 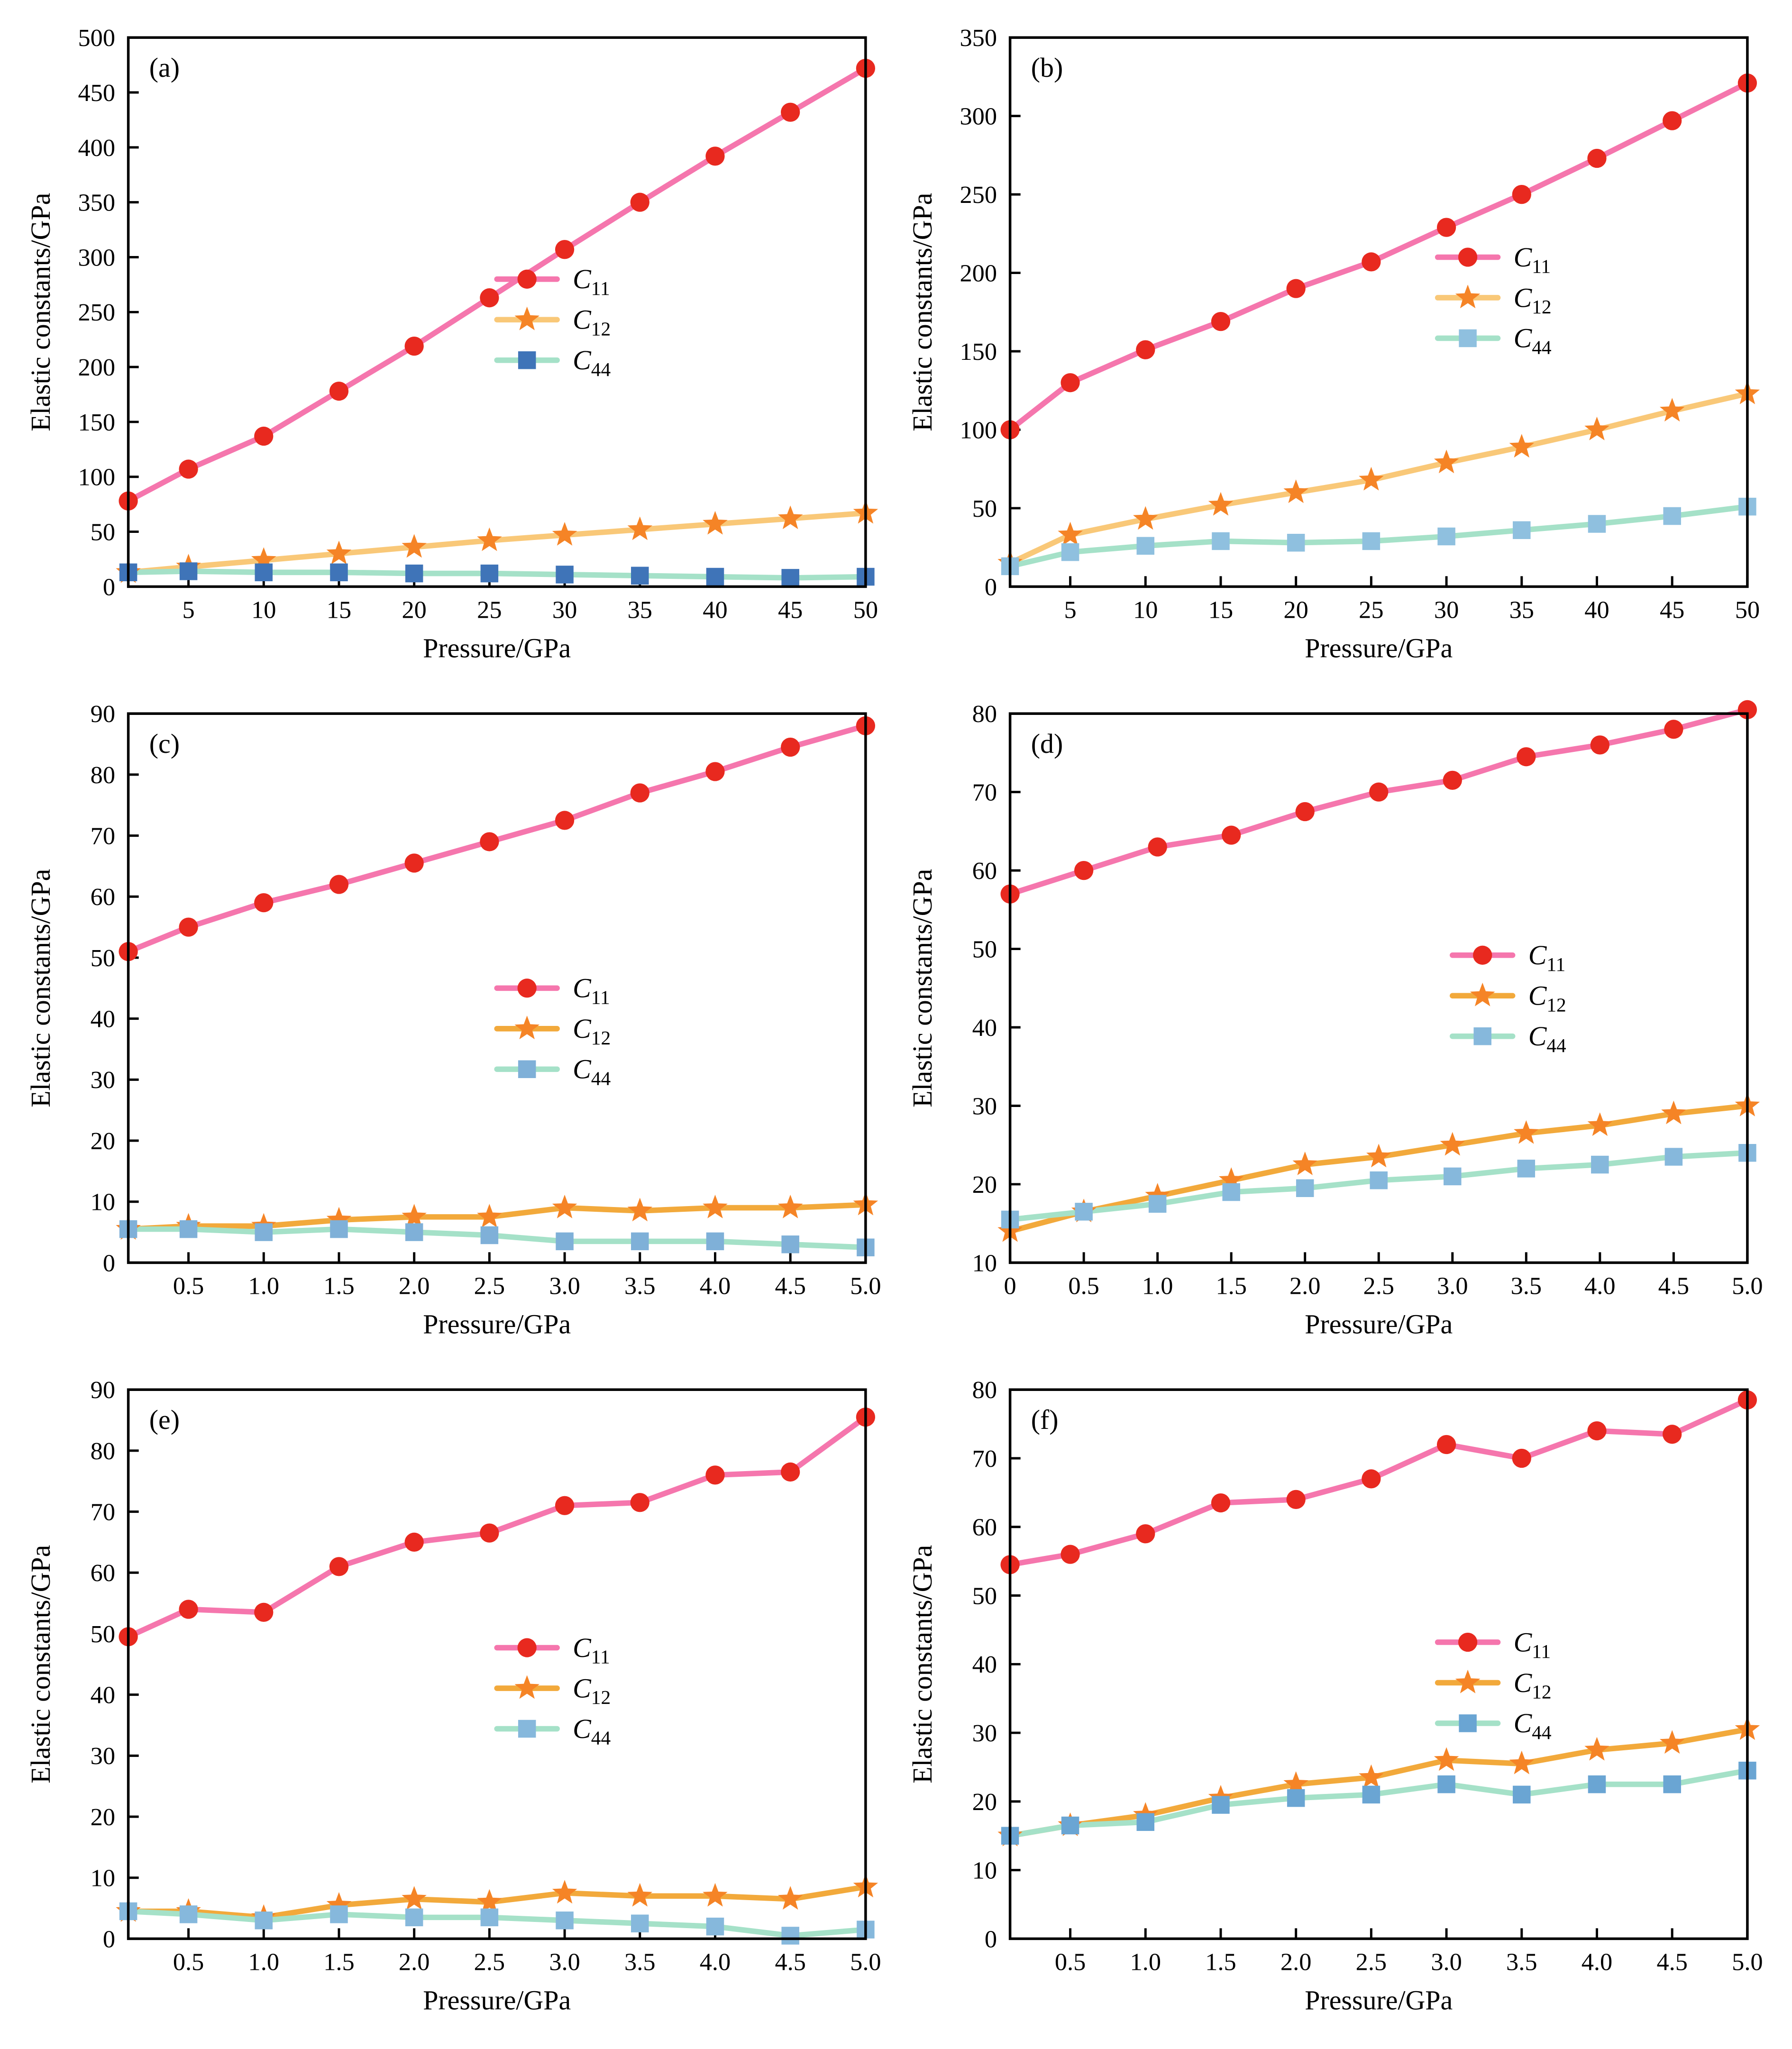 I want to click on svg-text: 0, so click(x=991, y=587).